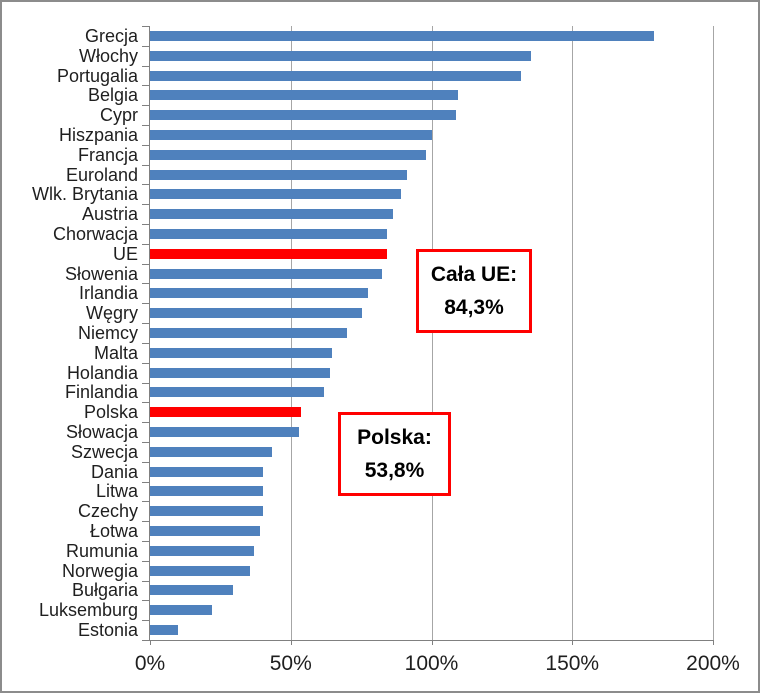 Image resolution: width=760 pixels, height=693 pixels. I want to click on category-label-Malta: Malta, so click(115, 352).